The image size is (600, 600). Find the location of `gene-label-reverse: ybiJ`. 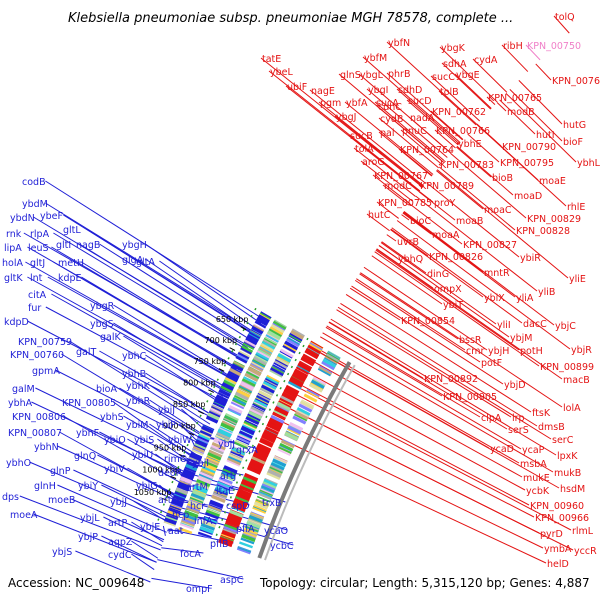

gene-label-reverse: ybiJ is located at coordinates (166, 410).